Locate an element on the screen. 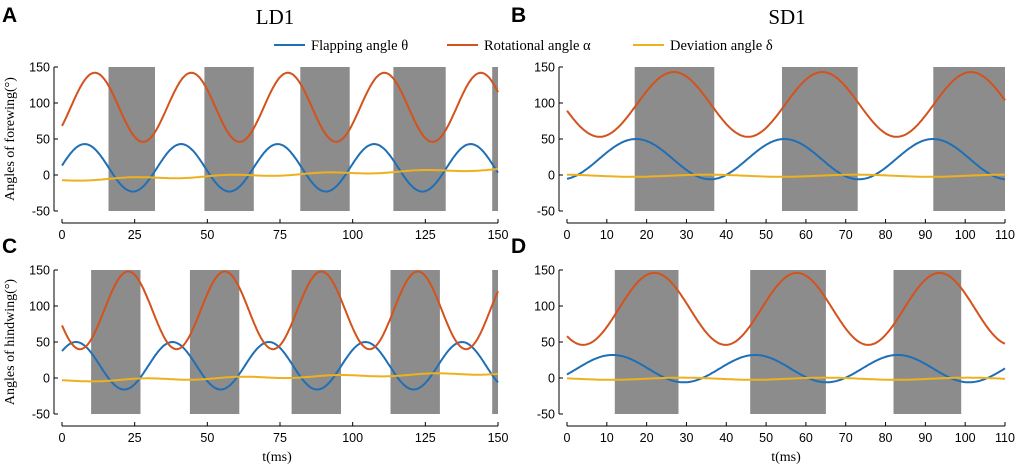 The image size is (1017, 465). panel-d-x-tick-label: 100 is located at coordinates (965, 438).